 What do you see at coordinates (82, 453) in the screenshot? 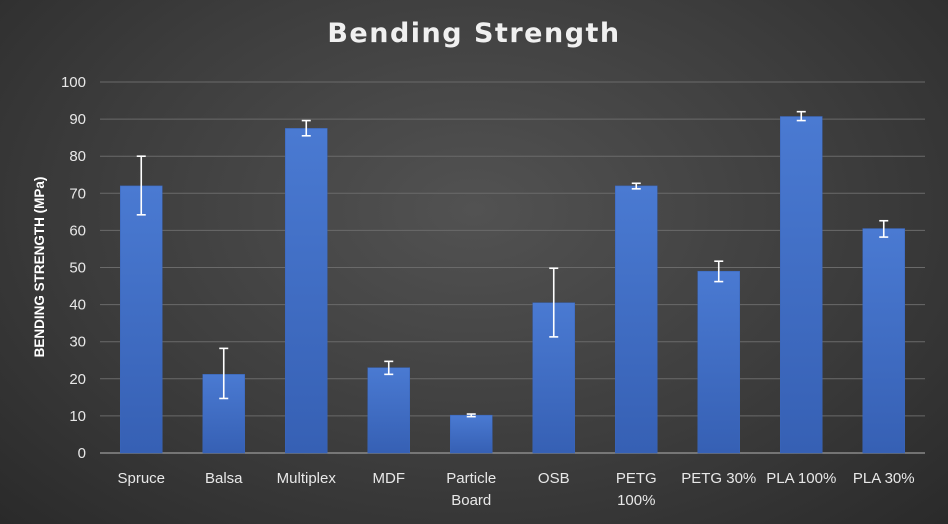
I see `y-tick-label: 0` at bounding box center [82, 453].